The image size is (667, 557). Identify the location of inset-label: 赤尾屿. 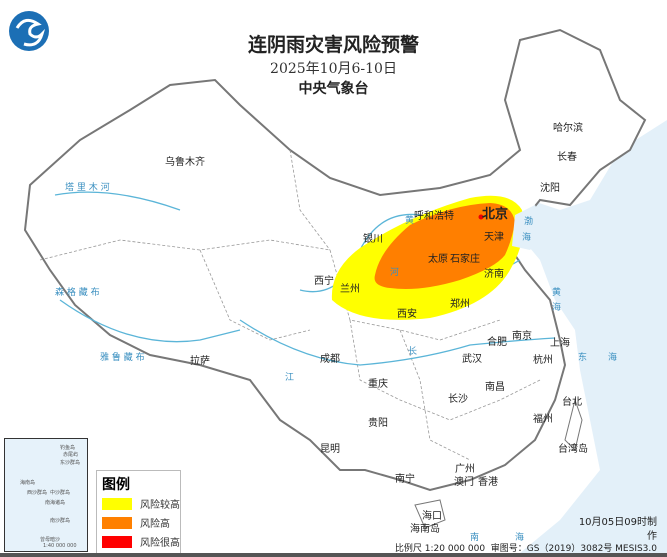
(71, 455).